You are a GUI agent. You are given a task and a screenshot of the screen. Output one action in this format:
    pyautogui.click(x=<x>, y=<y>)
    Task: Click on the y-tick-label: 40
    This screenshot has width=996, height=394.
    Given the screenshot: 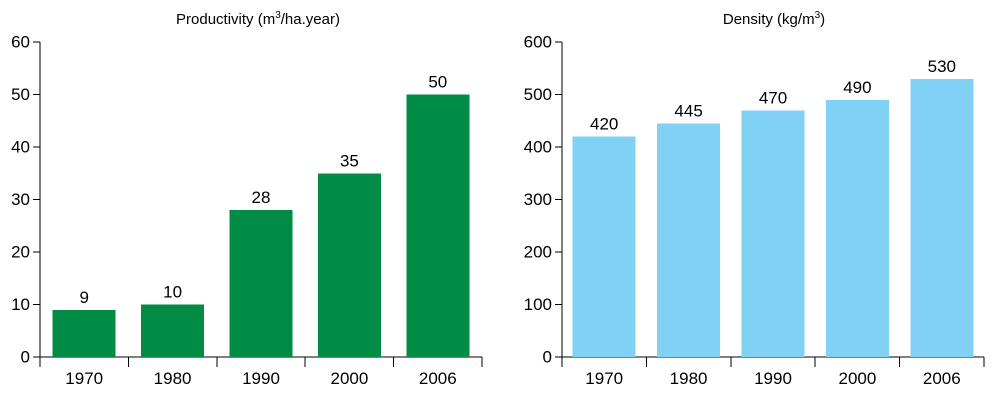 What is the action you would take?
    pyautogui.click(x=20, y=147)
    